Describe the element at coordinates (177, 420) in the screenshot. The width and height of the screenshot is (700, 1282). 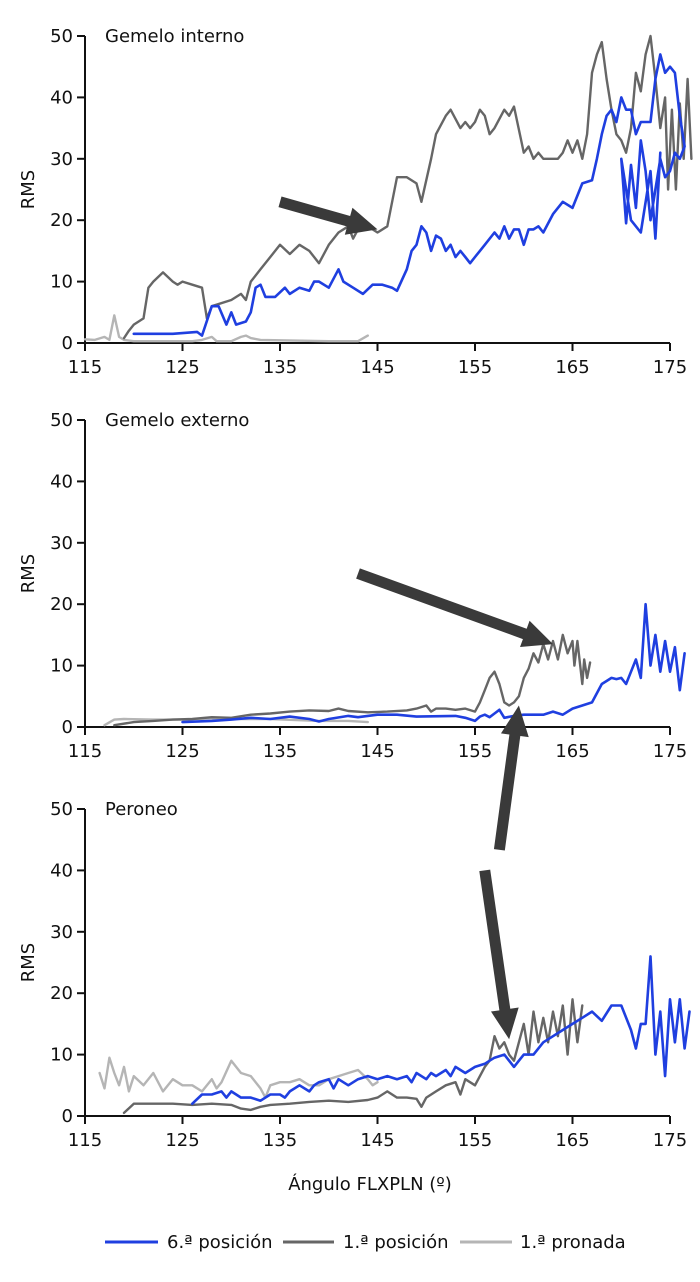
I see `panel-title: Gemelo externo` at that location.